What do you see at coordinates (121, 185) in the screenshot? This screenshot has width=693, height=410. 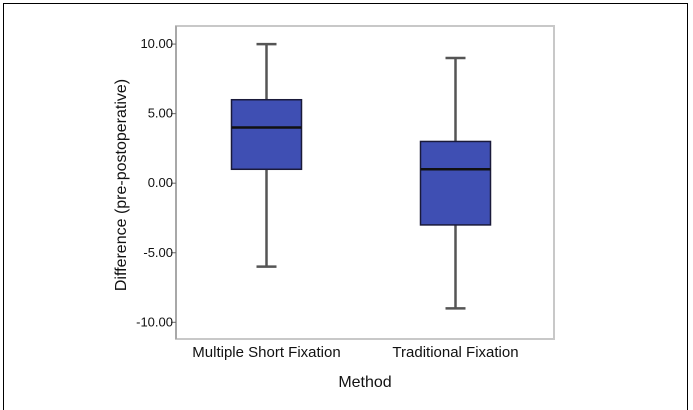 I see `y-axis-title: Difference (pre-postoperative)` at bounding box center [121, 185].